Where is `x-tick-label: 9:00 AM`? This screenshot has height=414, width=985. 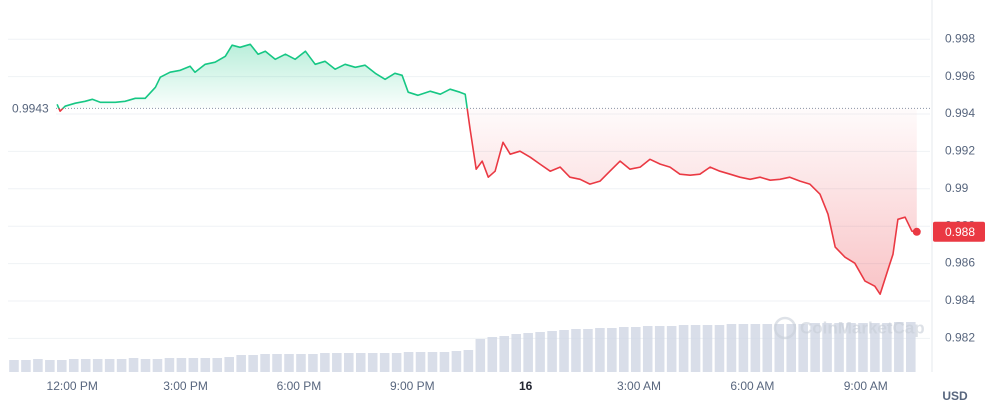
x-tick-label: 9:00 AM is located at coordinates (866, 386).